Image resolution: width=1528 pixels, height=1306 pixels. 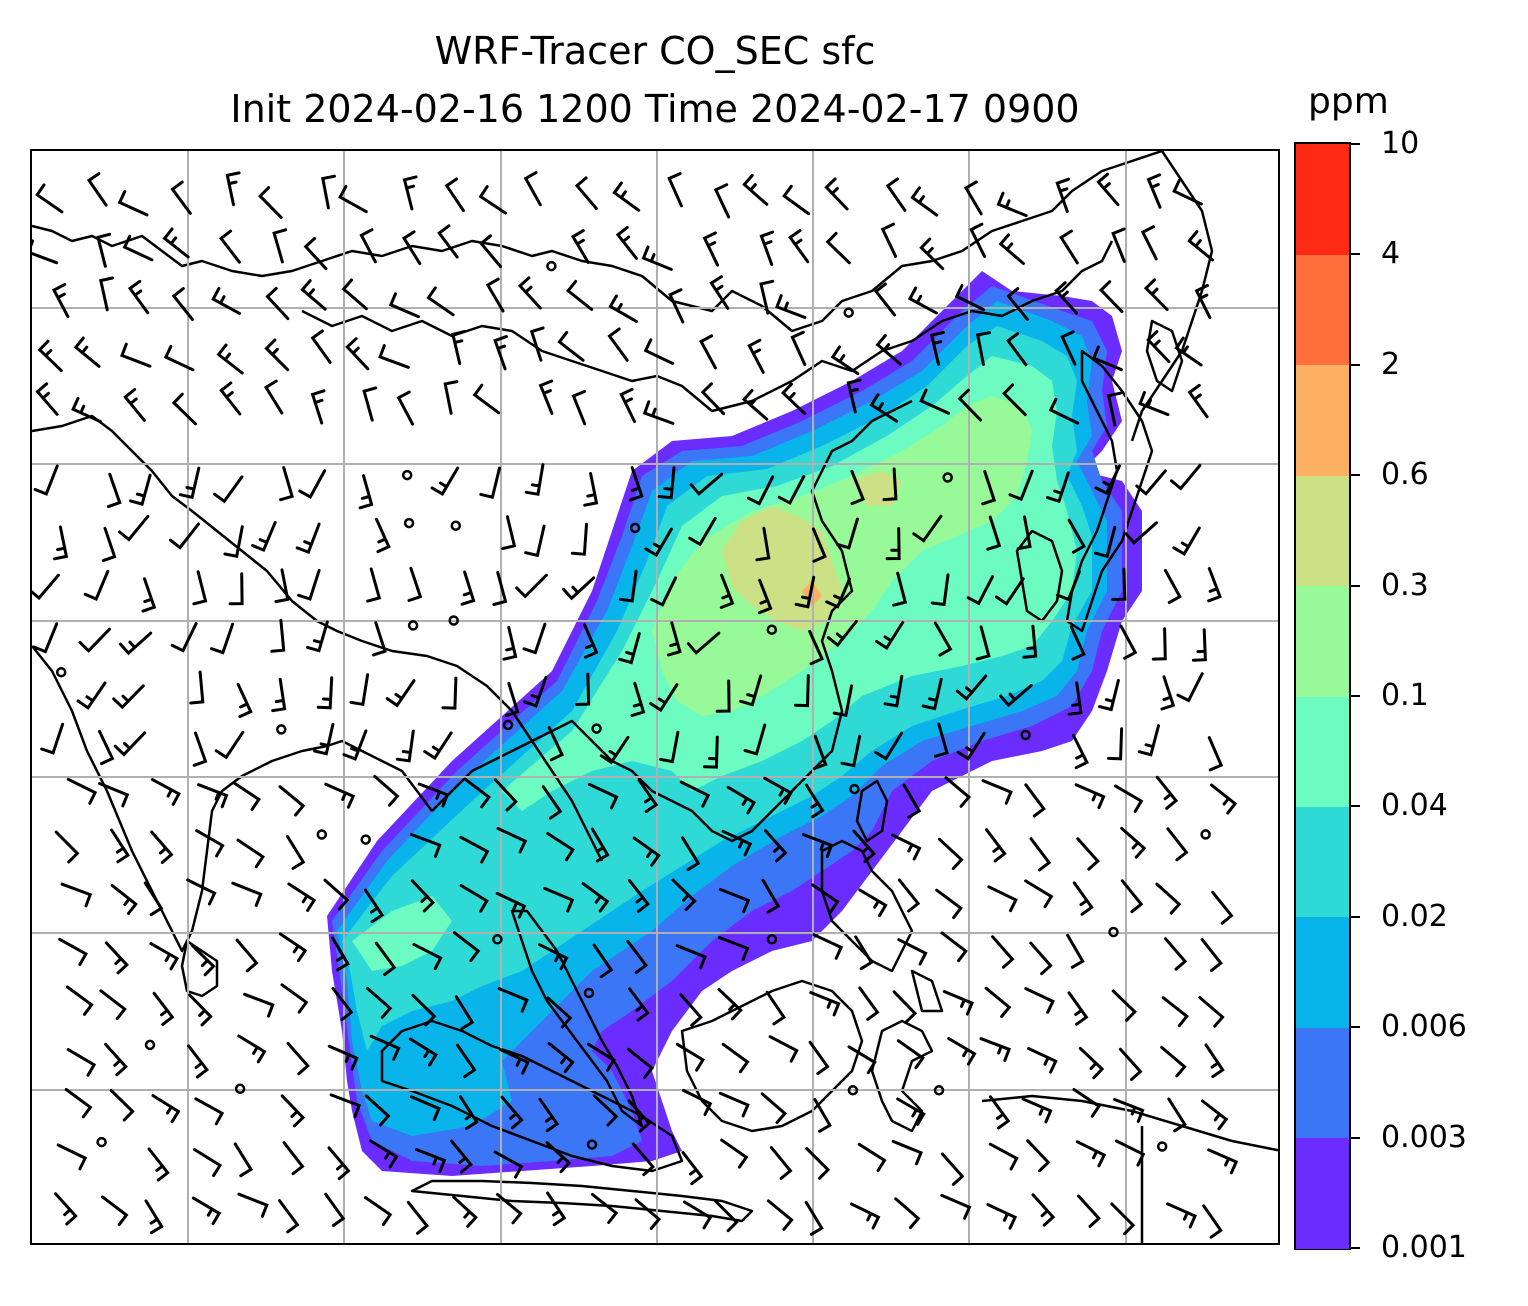 I want to click on colorbar-tick-label: 0.1, so click(x=1405, y=695).